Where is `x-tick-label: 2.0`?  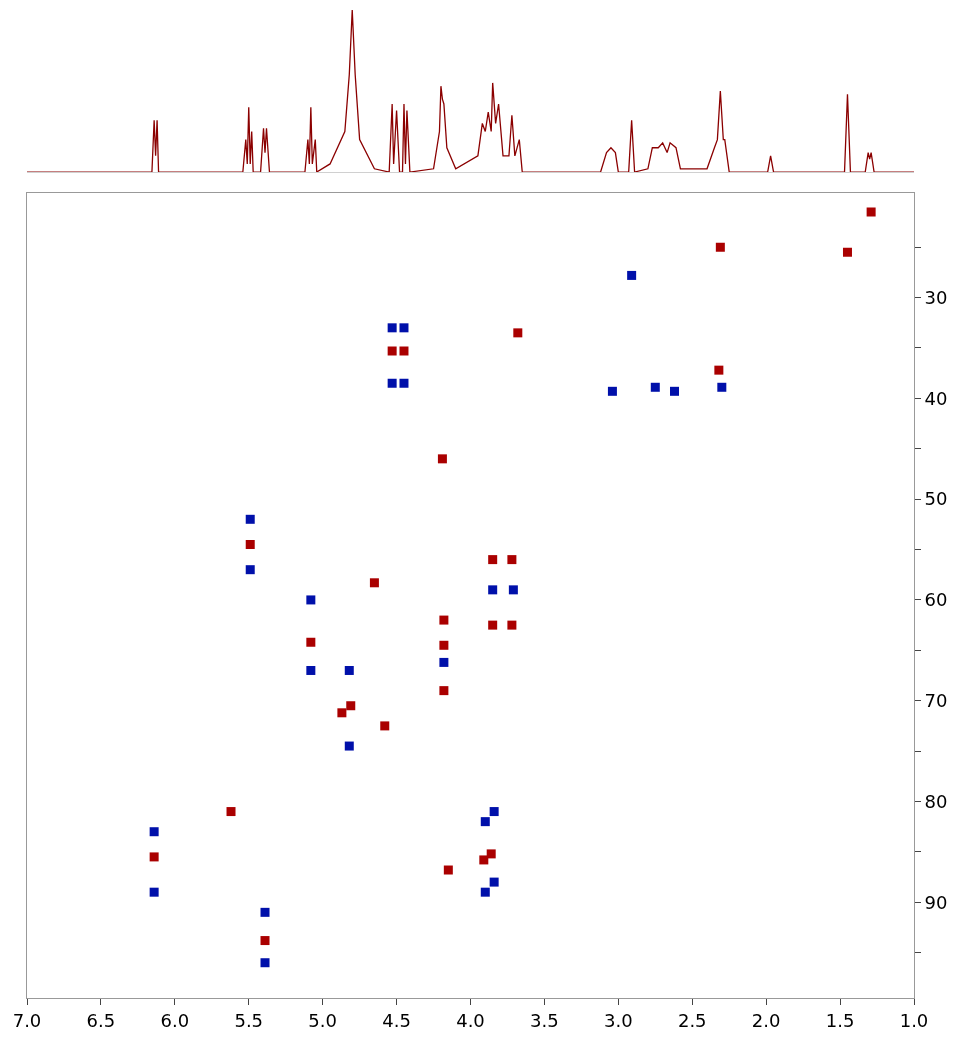
x-tick-label: 2.0 is located at coordinates (766, 1020).